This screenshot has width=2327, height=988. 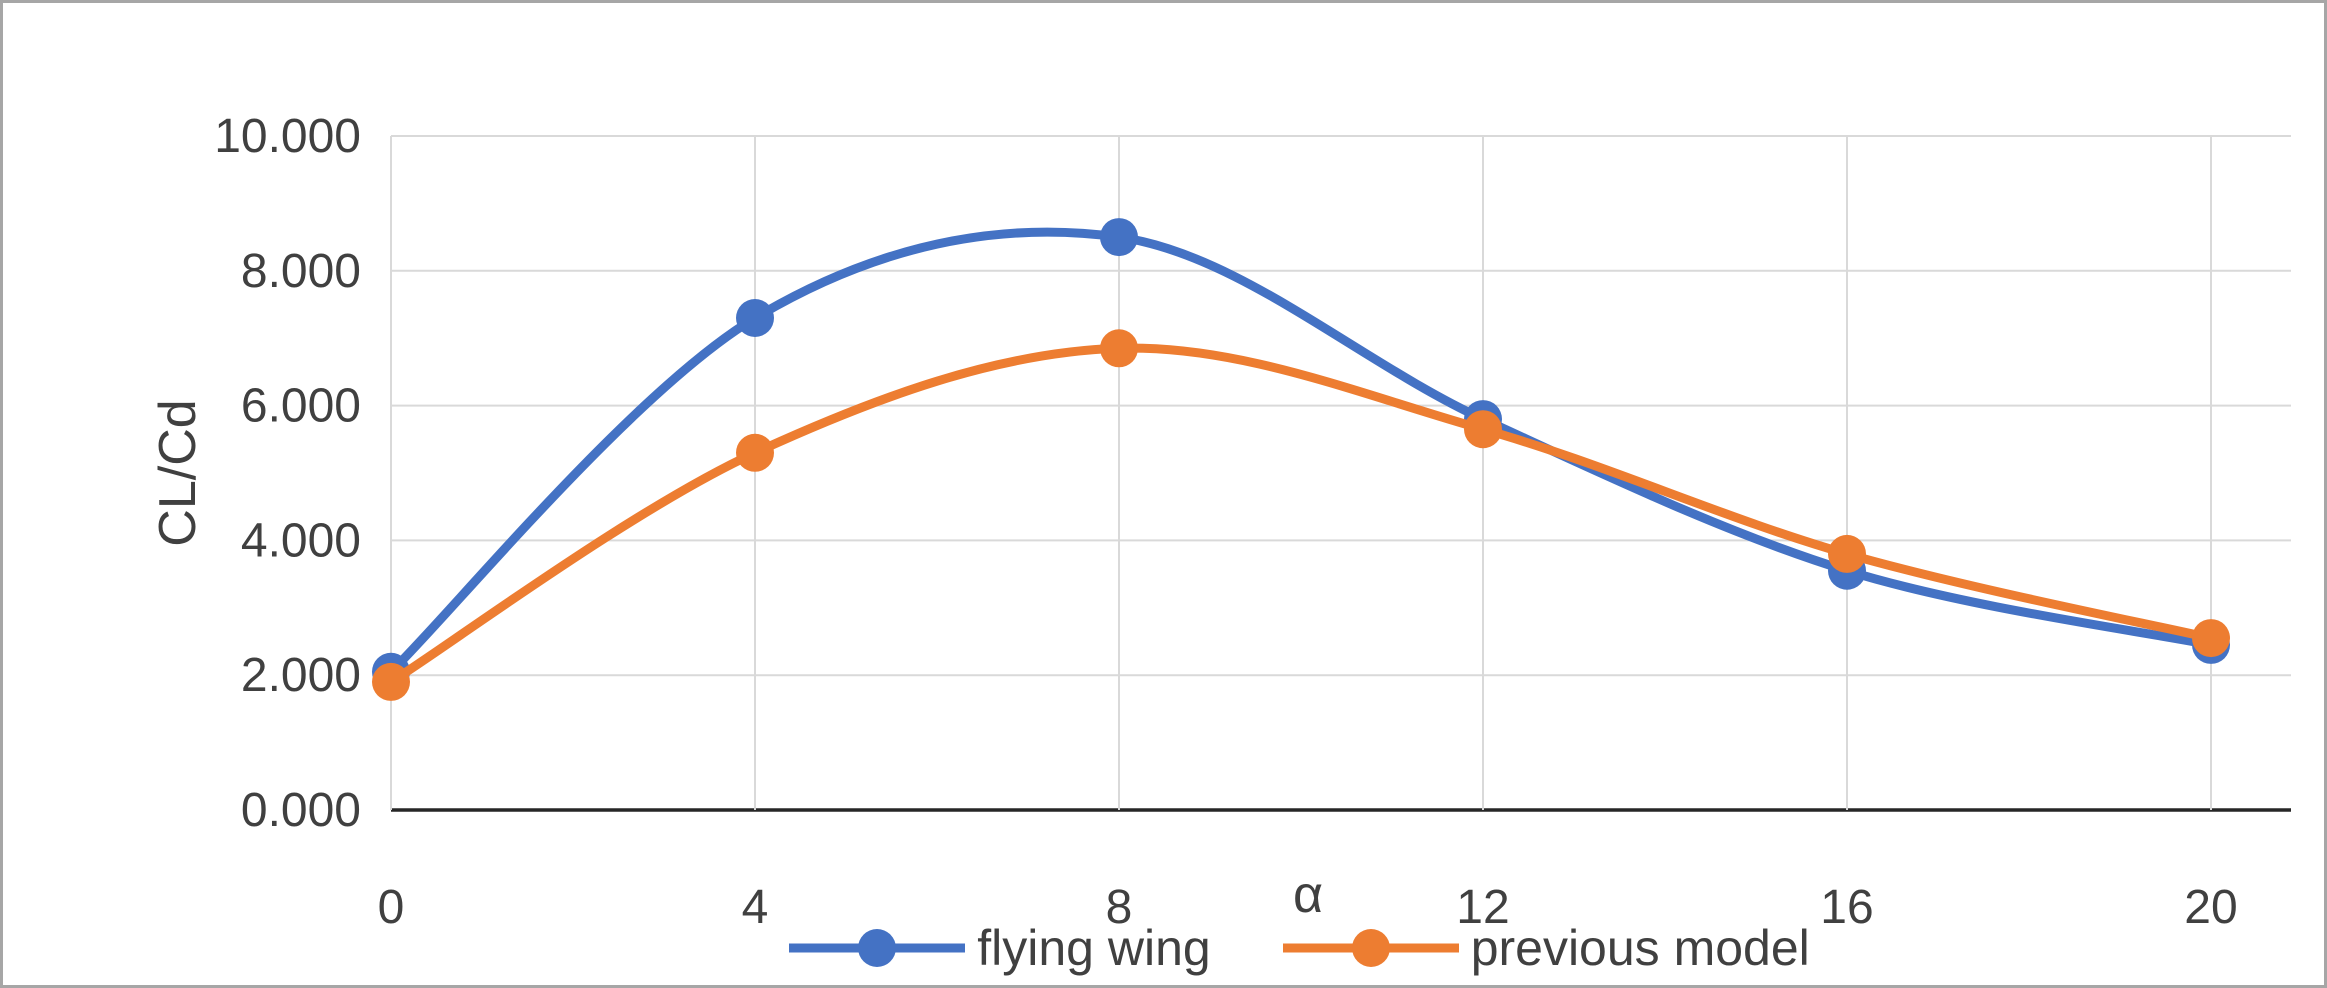 What do you see at coordinates (301, 675) in the screenshot?
I see `y-tick-label: 2.000` at bounding box center [301, 675].